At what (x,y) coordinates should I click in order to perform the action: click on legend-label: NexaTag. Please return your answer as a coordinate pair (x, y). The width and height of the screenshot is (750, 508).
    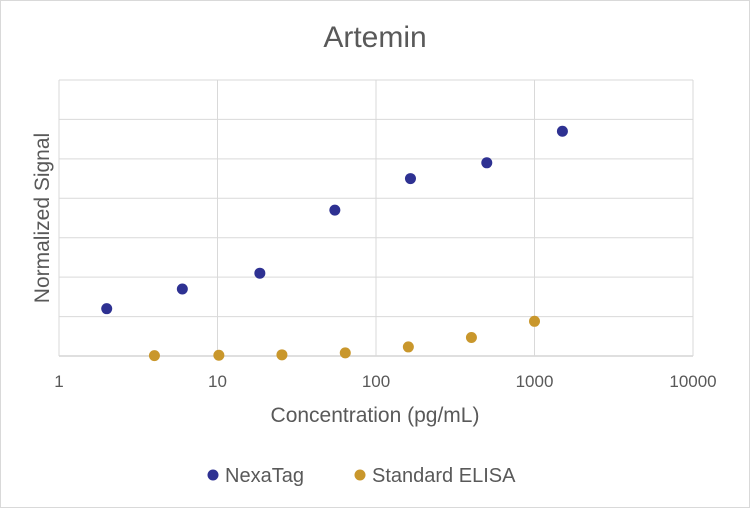
    Looking at the image, I should click on (264, 476).